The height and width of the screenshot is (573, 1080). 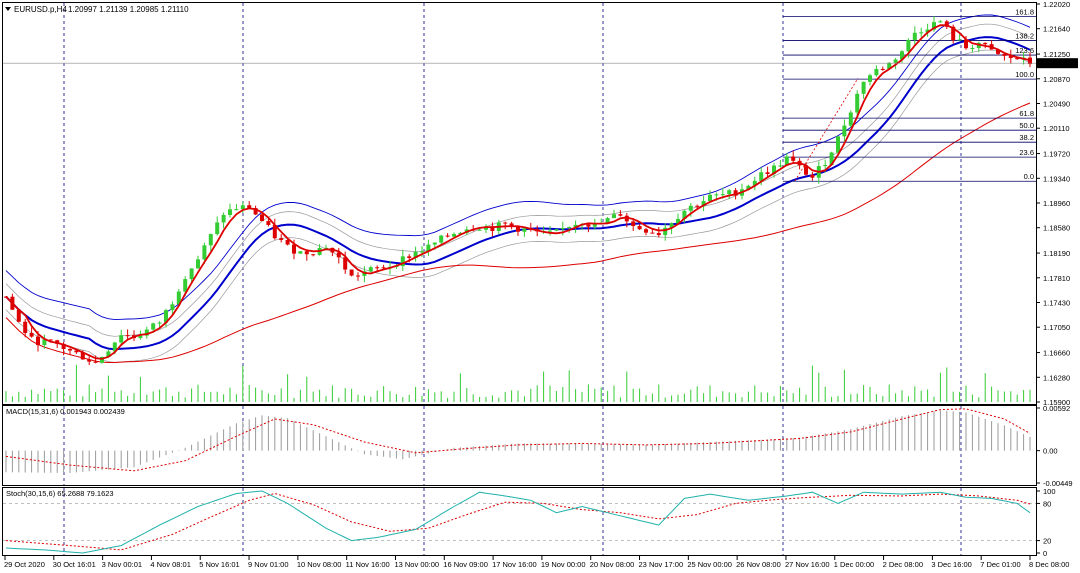 I want to click on x-tick-label: 3 Nov 00:01, so click(x=122, y=564).